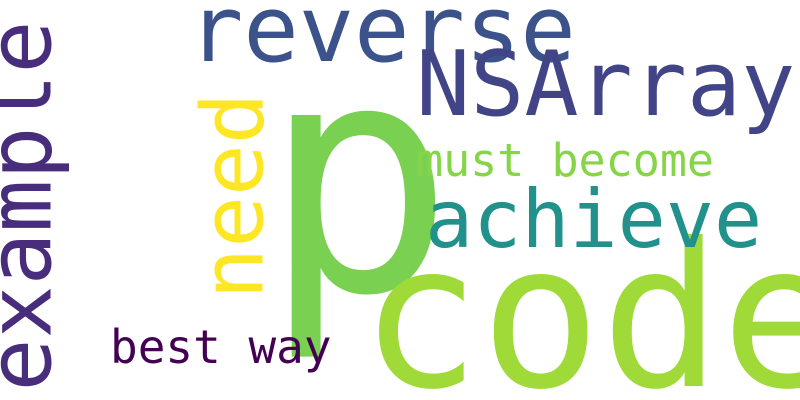 The width and height of the screenshot is (800, 400). I want to click on word-must-become: must become, so click(565, 160).